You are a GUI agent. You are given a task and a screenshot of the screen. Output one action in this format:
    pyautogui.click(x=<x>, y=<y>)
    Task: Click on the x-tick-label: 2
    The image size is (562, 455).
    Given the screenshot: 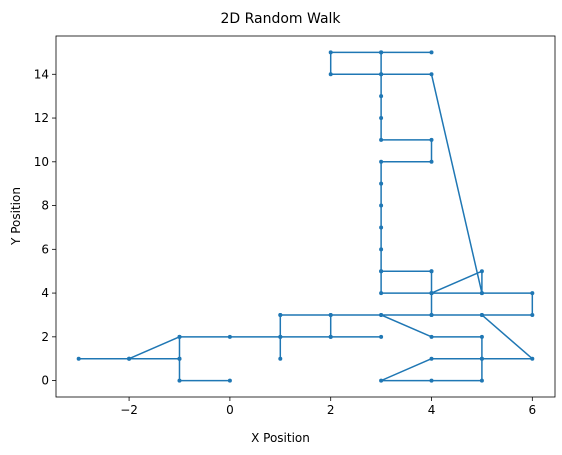 What is the action you would take?
    pyautogui.click(x=331, y=410)
    